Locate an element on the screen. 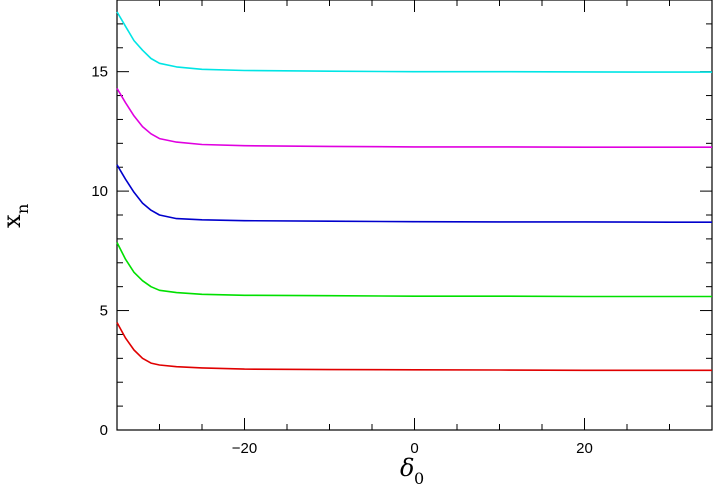 The width and height of the screenshot is (715, 491). y-tick-label: 0 is located at coordinates (104, 430).